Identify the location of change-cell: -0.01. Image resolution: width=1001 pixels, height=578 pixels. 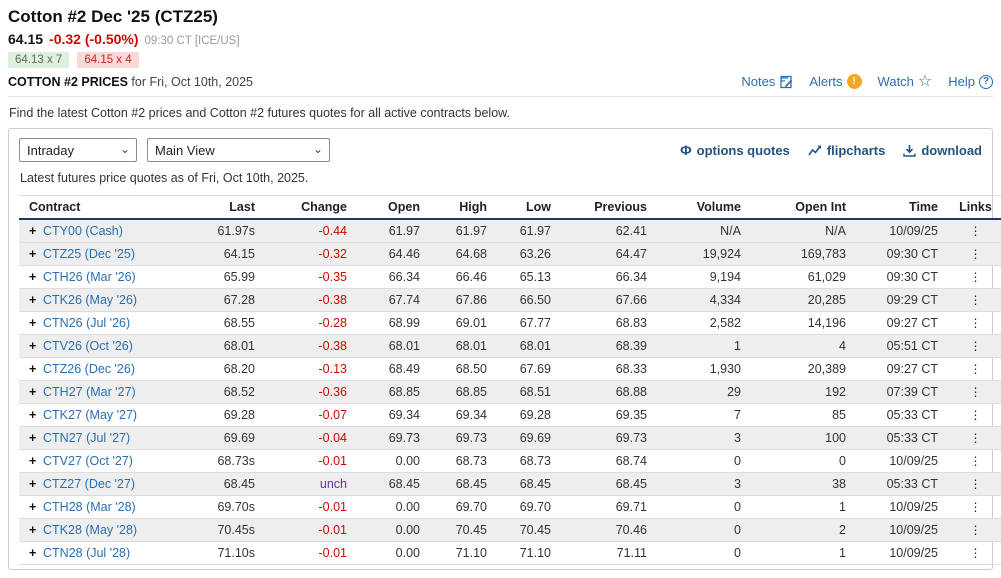
(311, 530).